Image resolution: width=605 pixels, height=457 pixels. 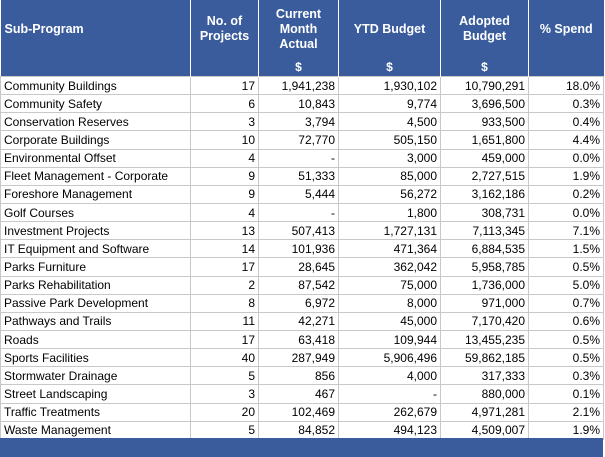 What do you see at coordinates (95, 394) in the screenshot?
I see `sub-program-cell: Street Landscaping` at bounding box center [95, 394].